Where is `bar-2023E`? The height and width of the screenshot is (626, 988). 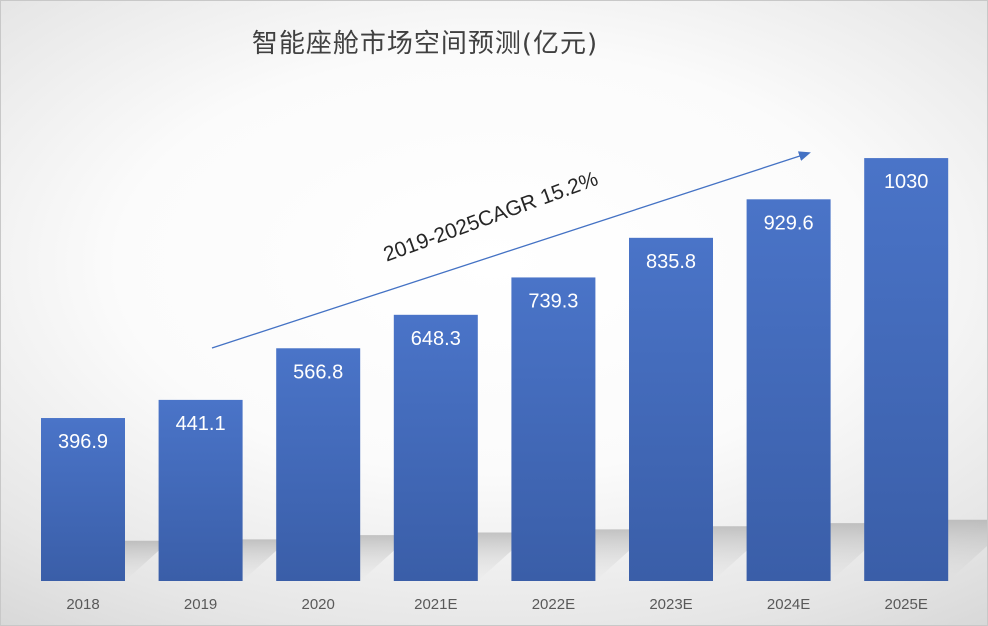 bar-2023E is located at coordinates (671, 409).